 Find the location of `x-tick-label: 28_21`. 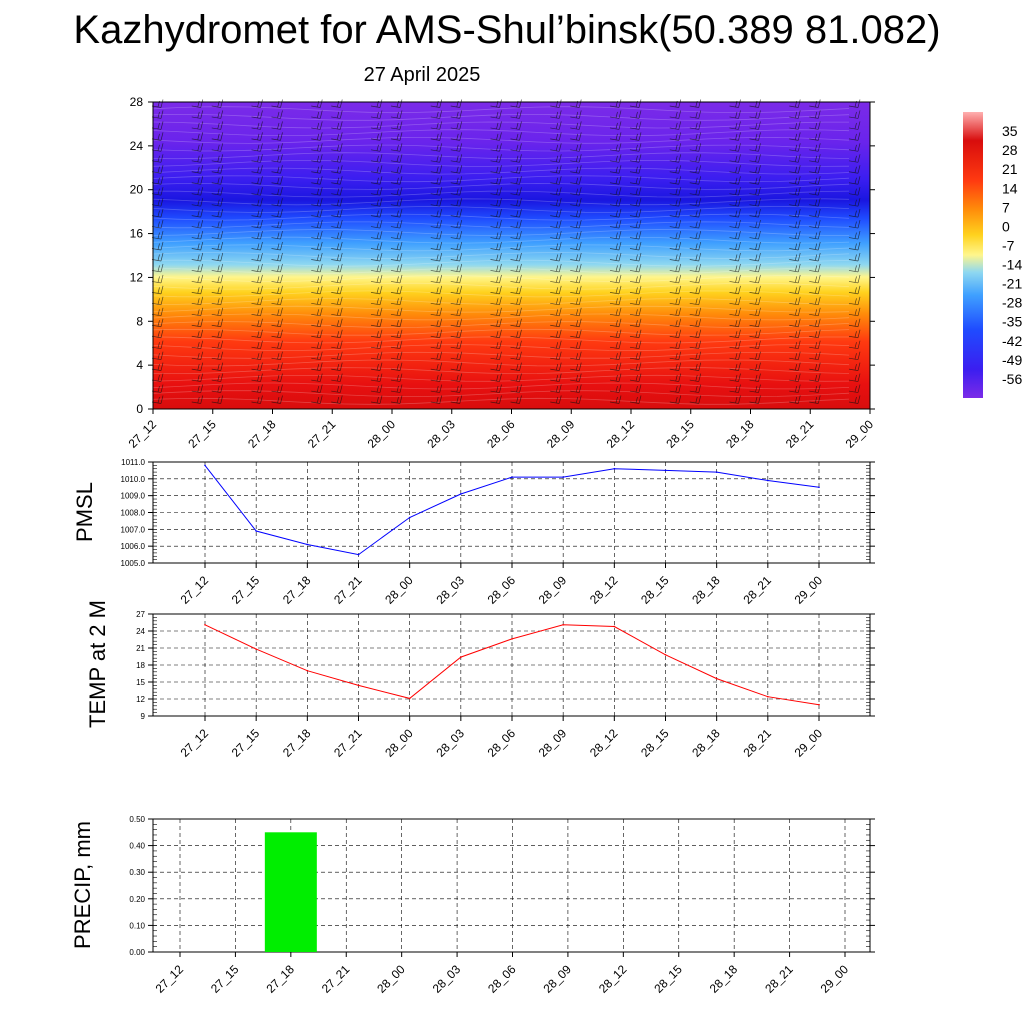

x-tick-label: 28_21 is located at coordinates (757, 590).